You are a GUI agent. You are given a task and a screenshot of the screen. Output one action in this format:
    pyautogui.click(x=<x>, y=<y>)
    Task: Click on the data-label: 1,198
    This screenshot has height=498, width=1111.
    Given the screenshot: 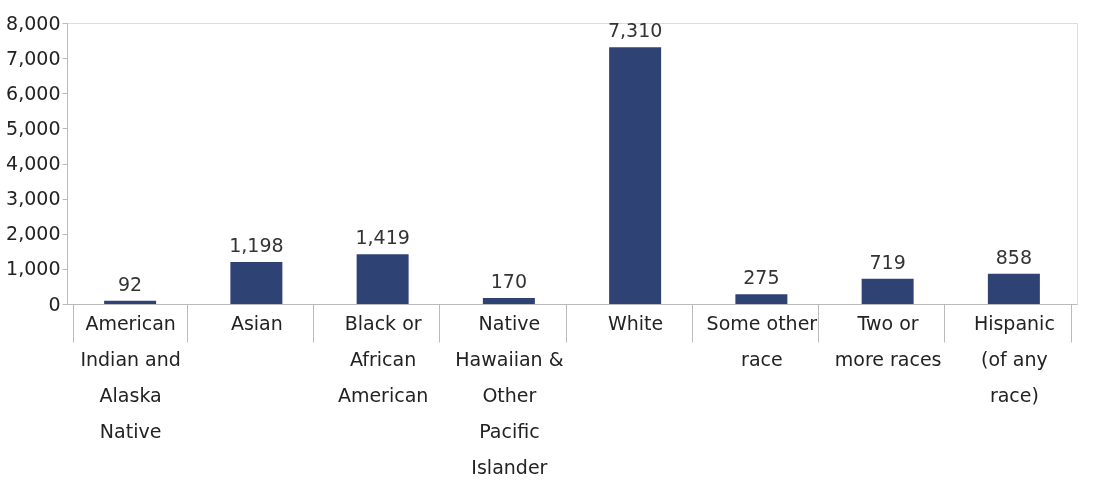 What is the action you would take?
    pyautogui.click(x=256, y=244)
    